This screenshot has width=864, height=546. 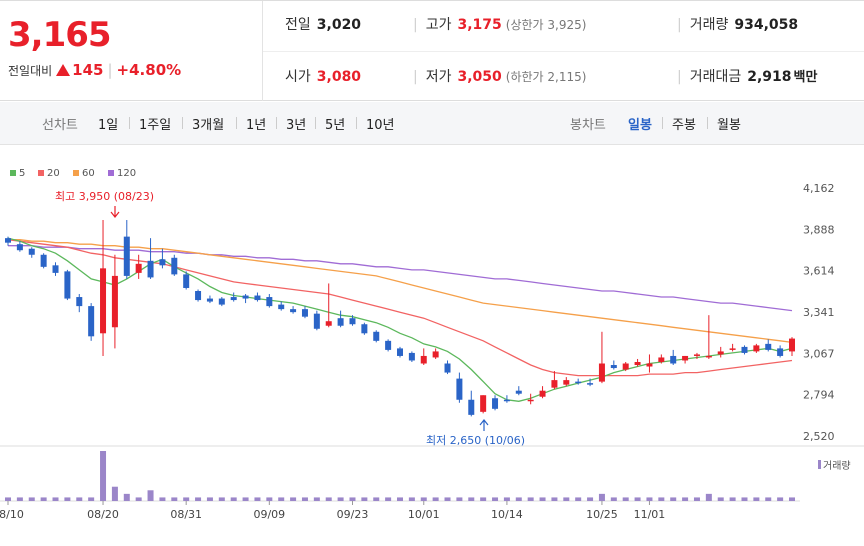 I want to click on tab-1y: 1년, so click(x=256, y=125).